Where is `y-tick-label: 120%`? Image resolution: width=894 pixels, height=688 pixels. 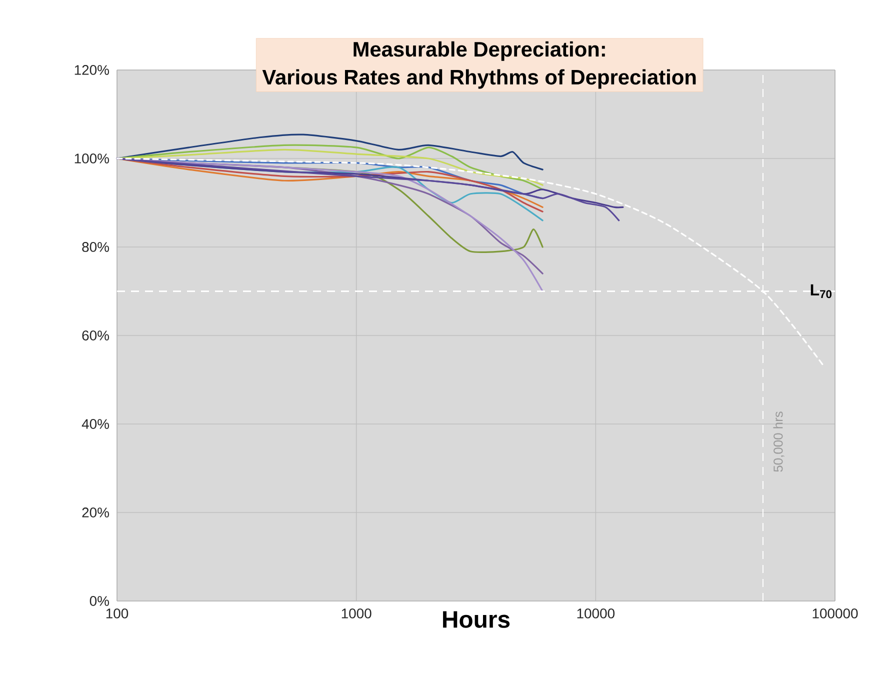 y-tick-label: 120% is located at coordinates (91, 70).